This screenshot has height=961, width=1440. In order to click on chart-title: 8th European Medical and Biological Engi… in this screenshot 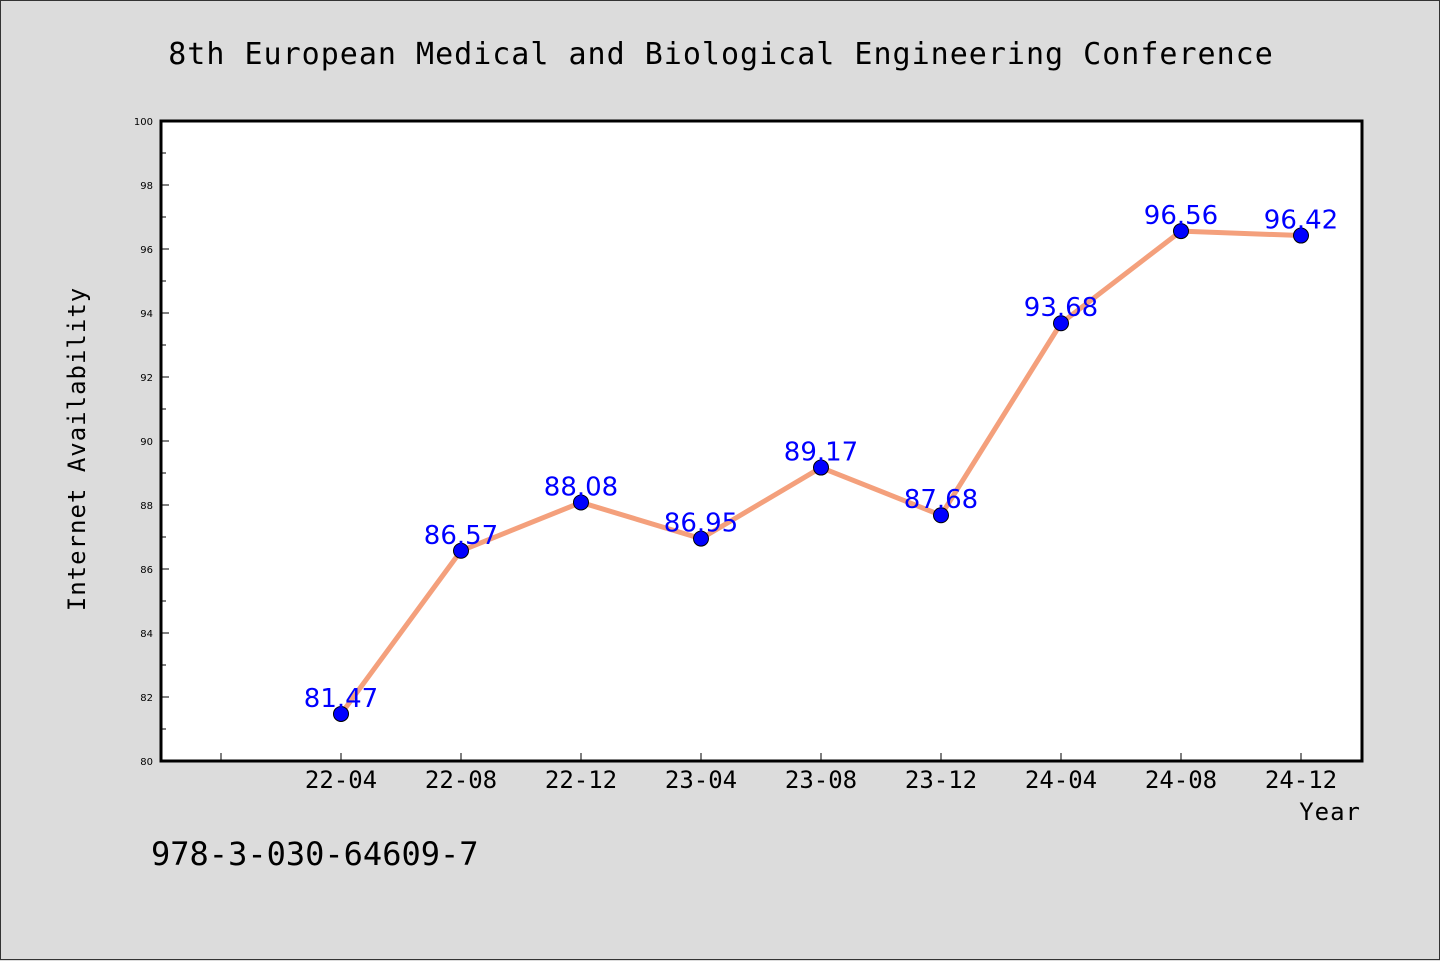, I will do `click(721, 54)`.